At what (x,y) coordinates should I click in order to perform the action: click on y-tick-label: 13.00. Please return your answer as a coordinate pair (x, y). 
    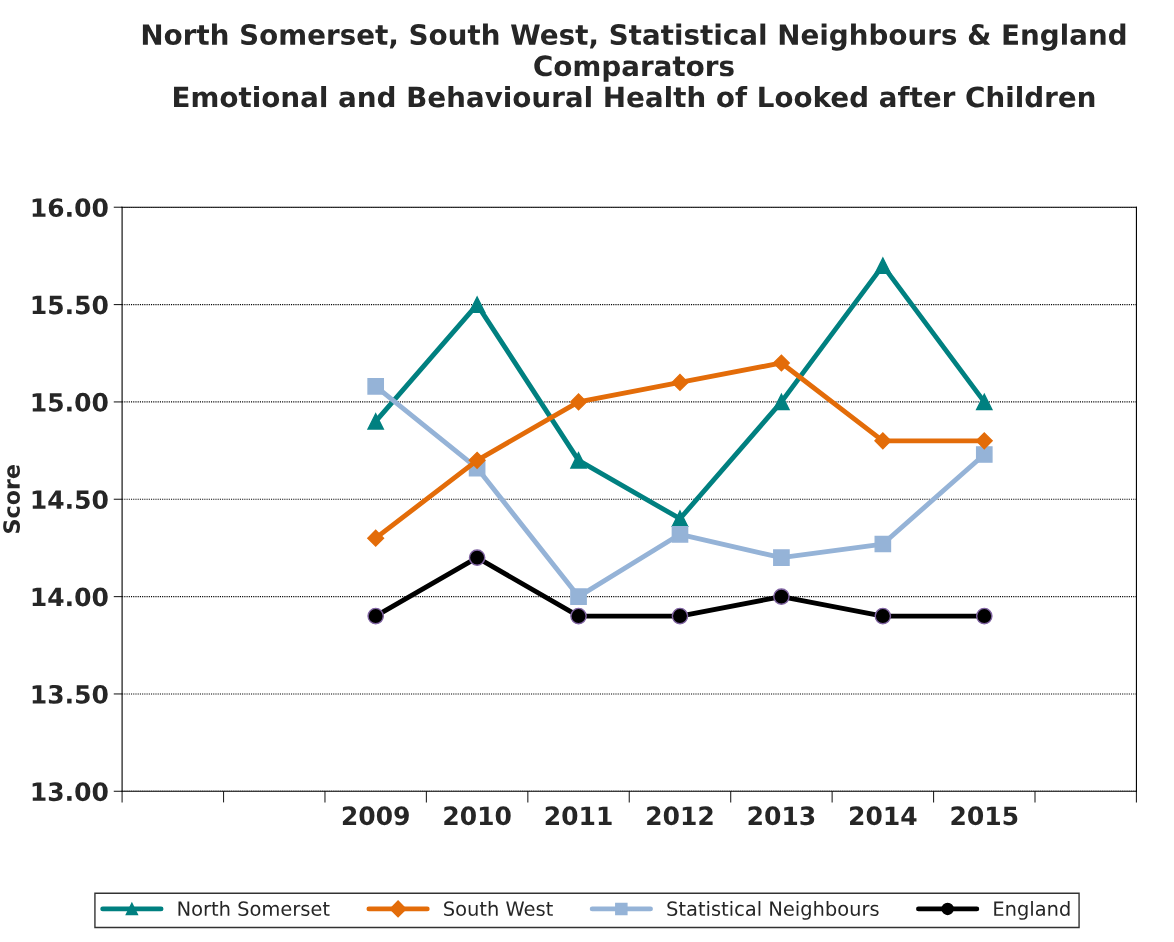
    Looking at the image, I should click on (70, 792).